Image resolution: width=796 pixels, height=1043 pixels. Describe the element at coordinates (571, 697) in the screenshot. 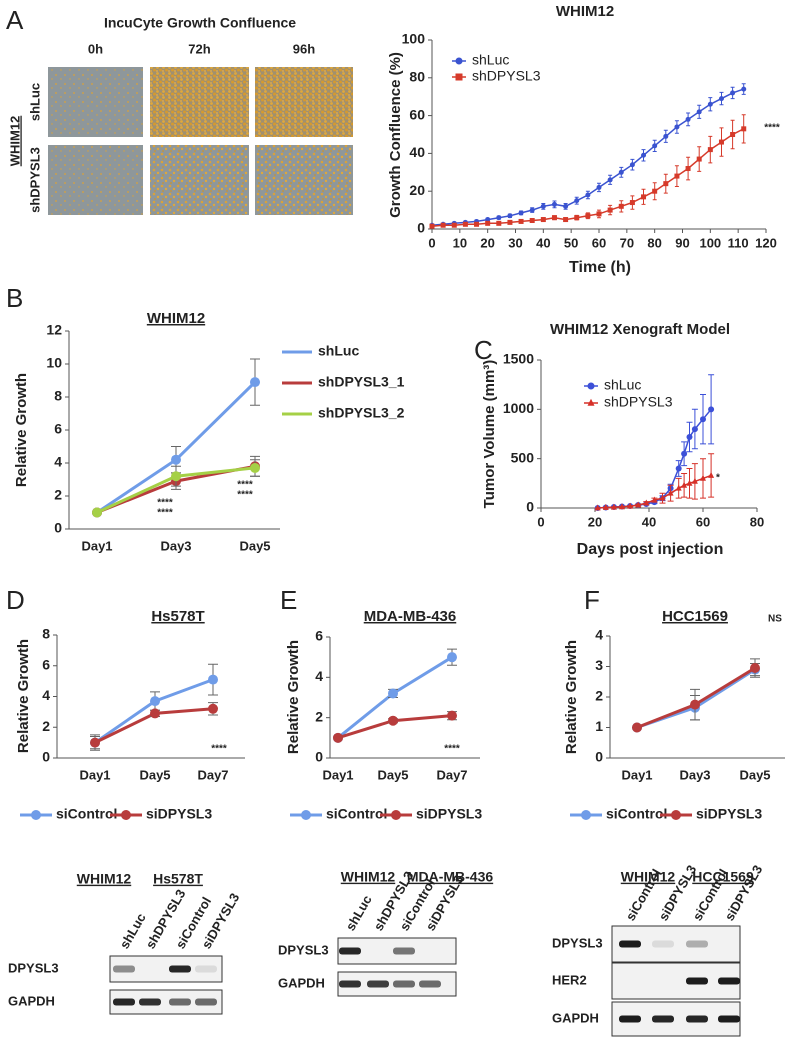

I see `y-axis-label: Relative Growth` at that location.